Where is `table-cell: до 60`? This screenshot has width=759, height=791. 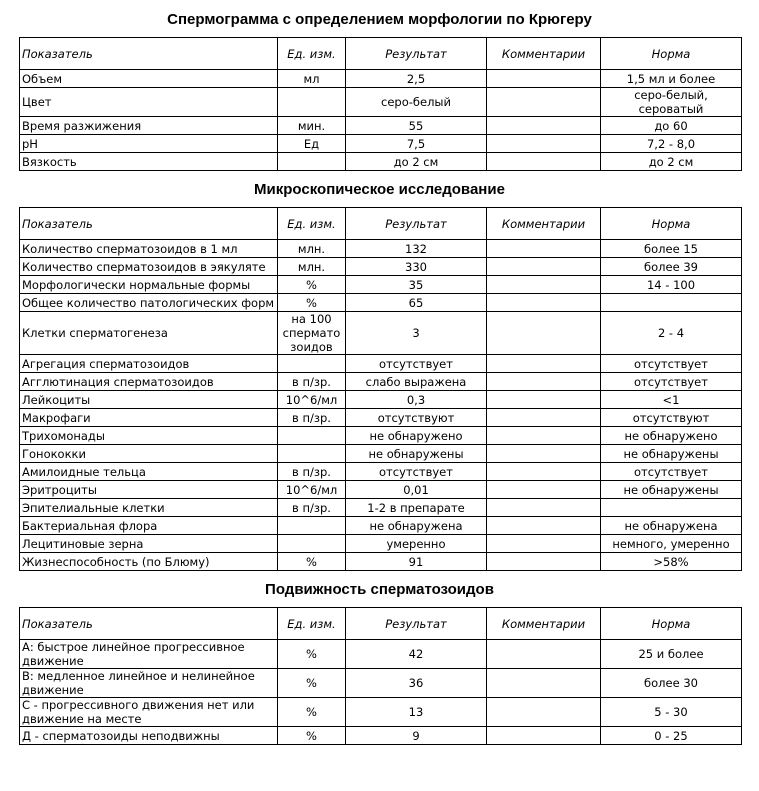 table-cell: до 60 is located at coordinates (671, 125).